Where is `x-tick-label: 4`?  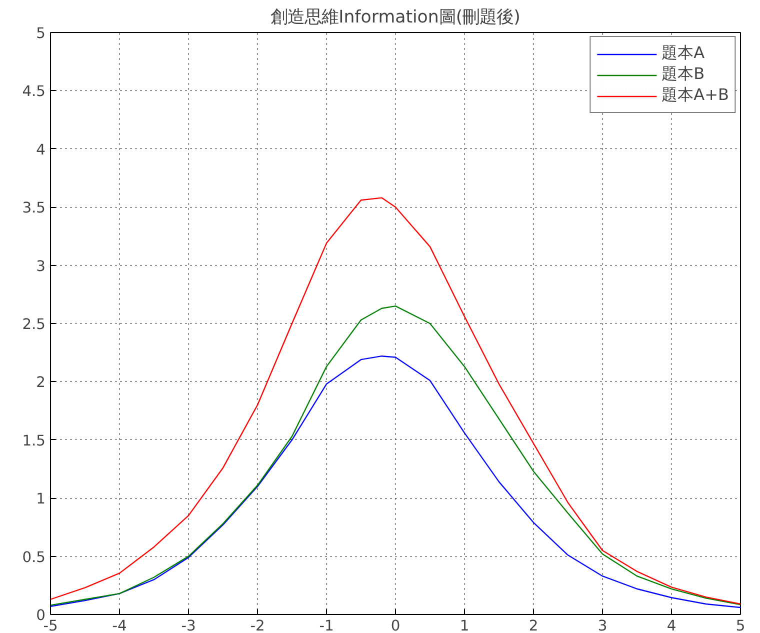 x-tick-label: 4 is located at coordinates (671, 625).